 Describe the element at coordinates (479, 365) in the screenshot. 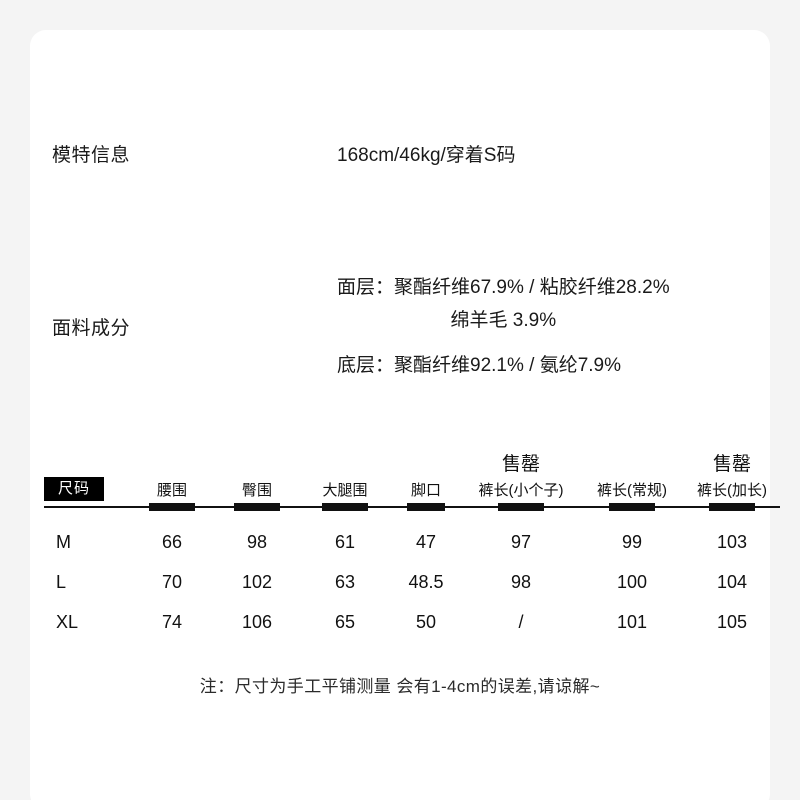

I see `fabric-base-layer: 底层：聚酯纤维92.1% / 氨纶7.9%` at that location.